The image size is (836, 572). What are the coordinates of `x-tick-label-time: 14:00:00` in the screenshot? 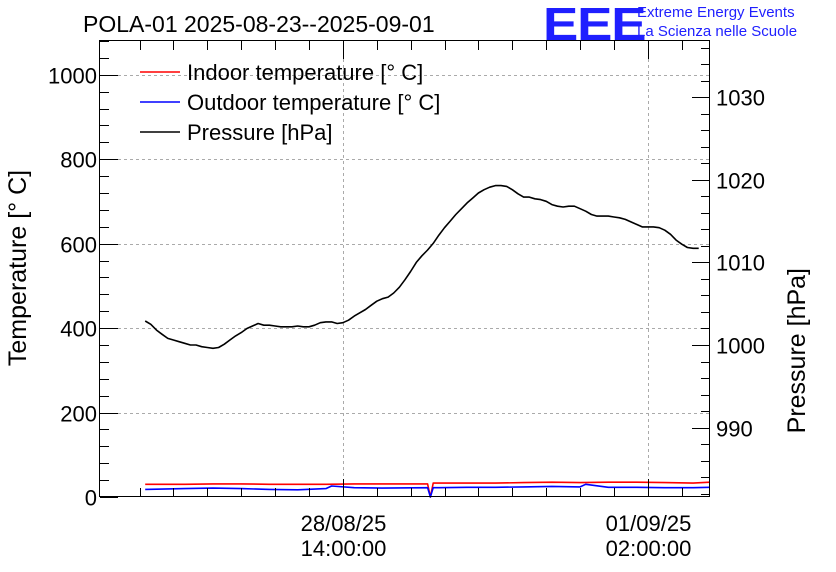 It's located at (344, 548).